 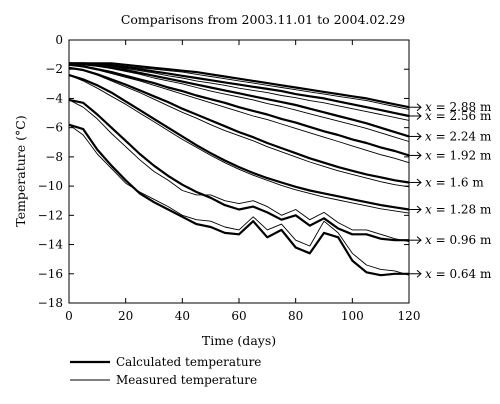 What do you see at coordinates (50, 186) in the screenshot?
I see `y-tick-label-5: −10` at bounding box center [50, 186].